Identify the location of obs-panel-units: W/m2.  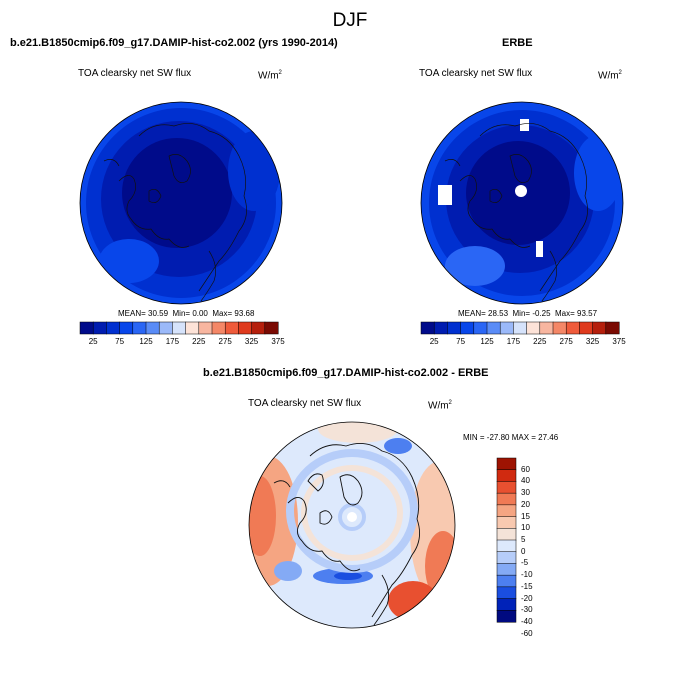
(610, 76).